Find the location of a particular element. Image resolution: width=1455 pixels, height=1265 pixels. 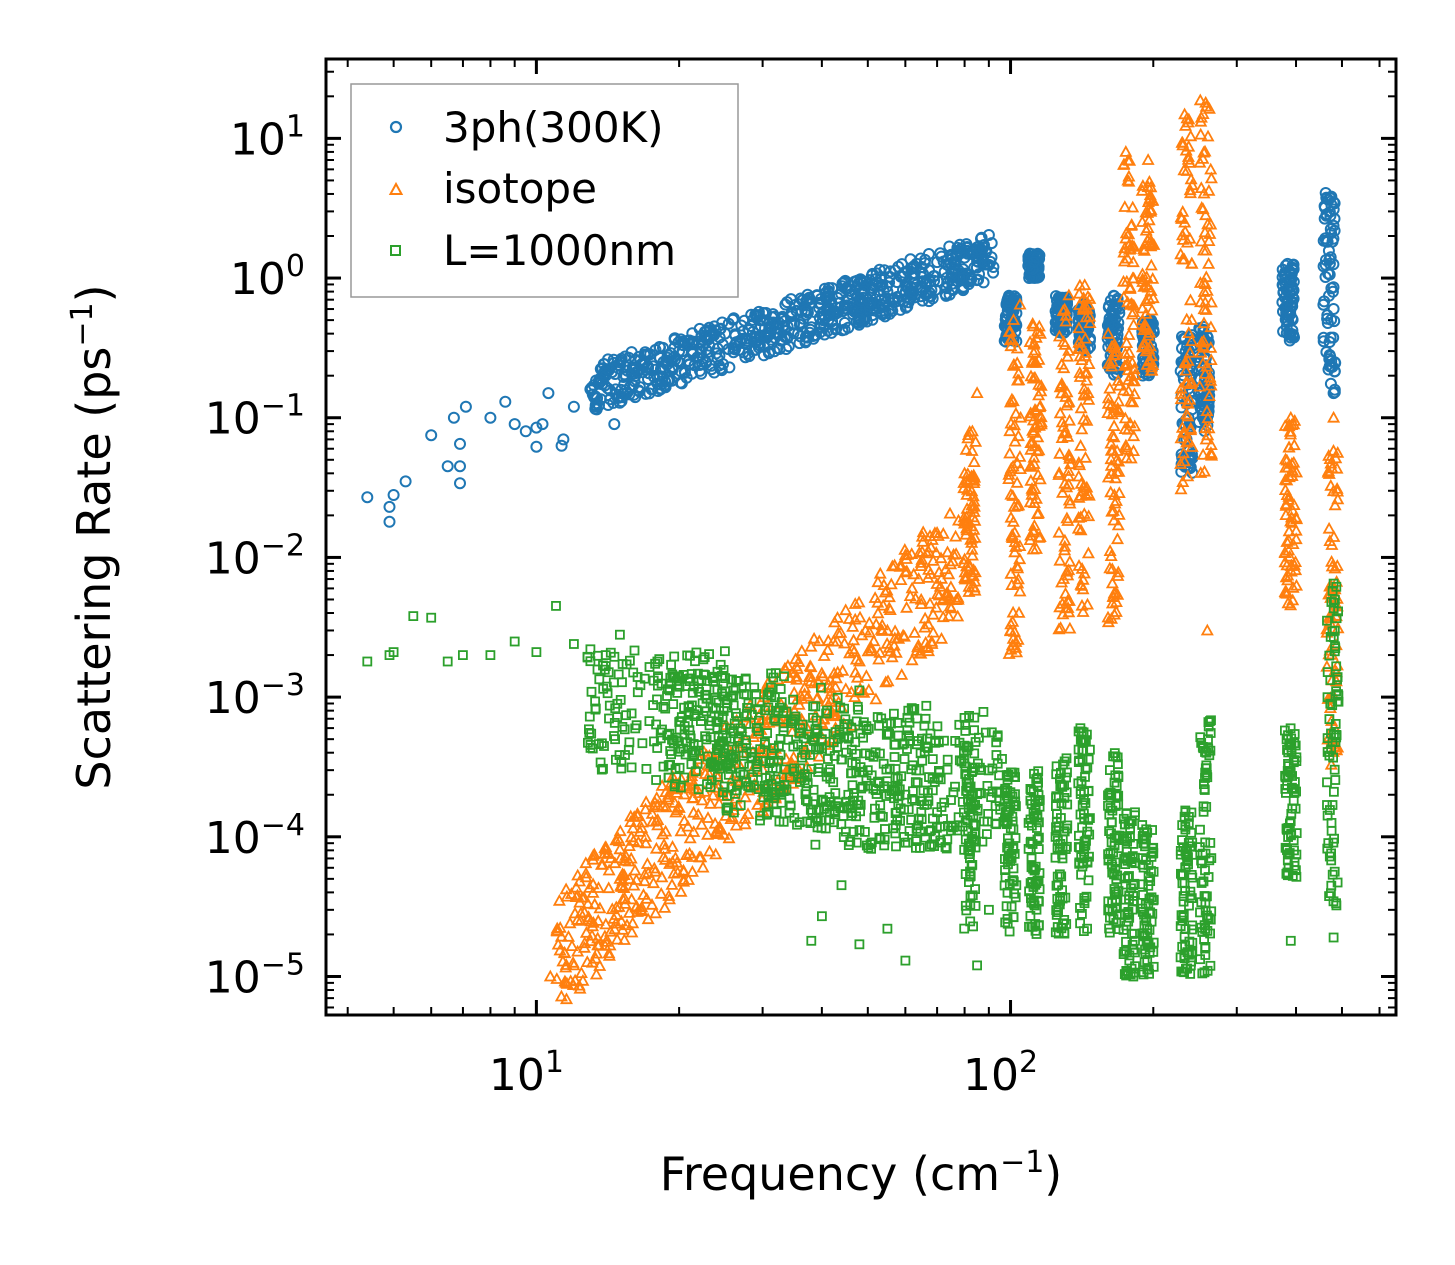

x-tick-labels: 101 102 is located at coordinates (763, 1073).